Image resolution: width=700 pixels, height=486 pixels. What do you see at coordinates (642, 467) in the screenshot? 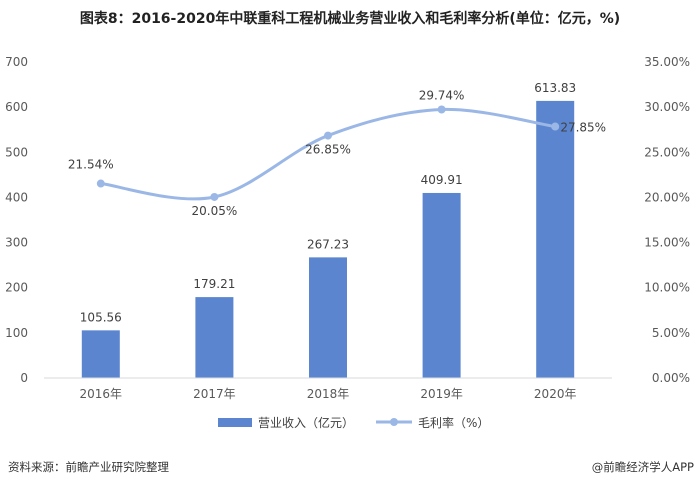
I see `brand-note: @前瞻经济学人APP` at bounding box center [642, 467].